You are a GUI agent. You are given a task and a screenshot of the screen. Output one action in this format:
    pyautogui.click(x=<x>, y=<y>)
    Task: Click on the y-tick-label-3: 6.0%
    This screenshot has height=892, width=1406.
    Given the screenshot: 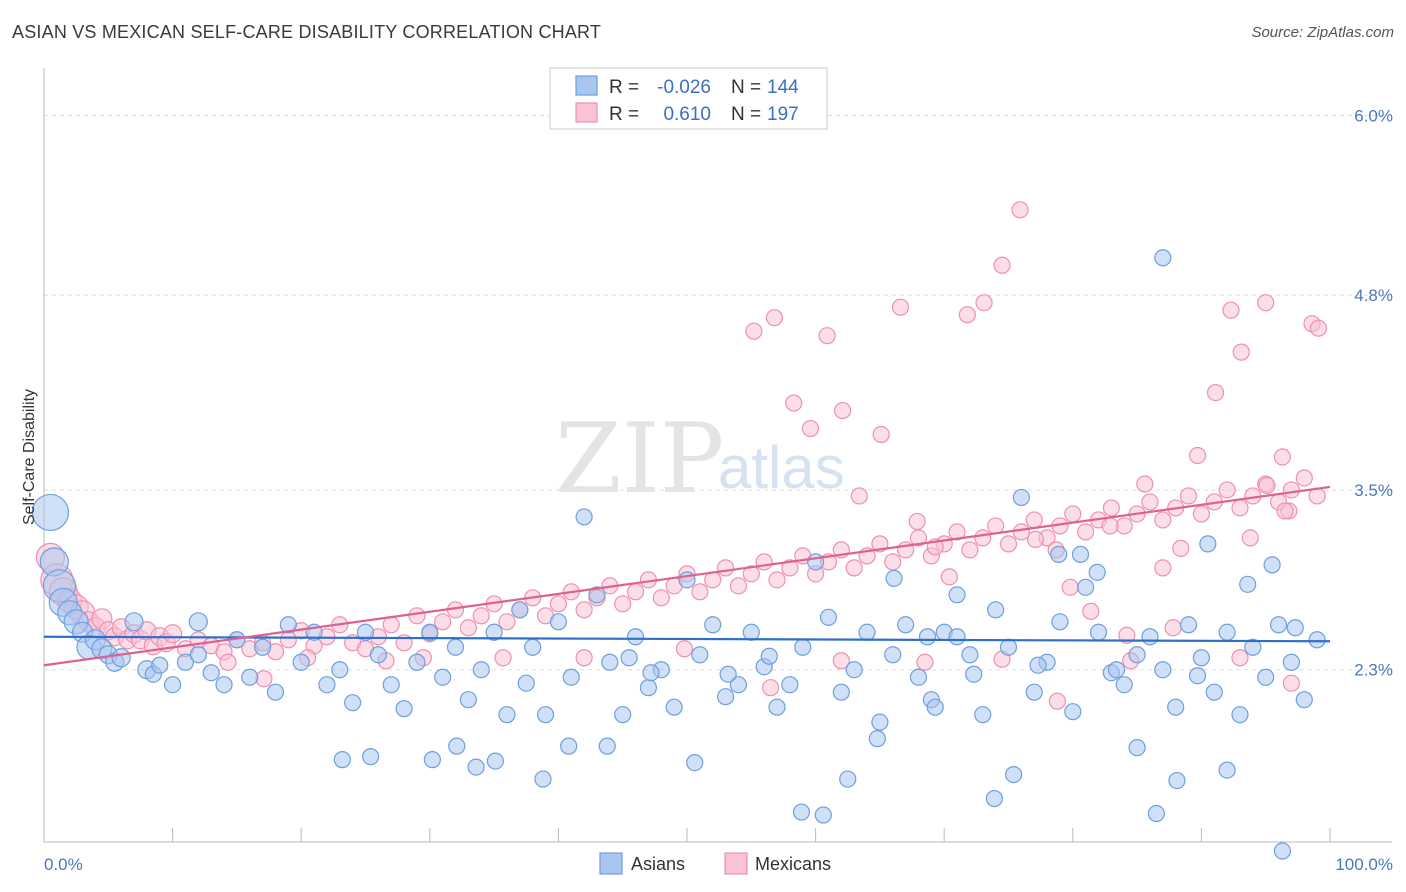 What is the action you would take?
    pyautogui.click(x=1373, y=115)
    